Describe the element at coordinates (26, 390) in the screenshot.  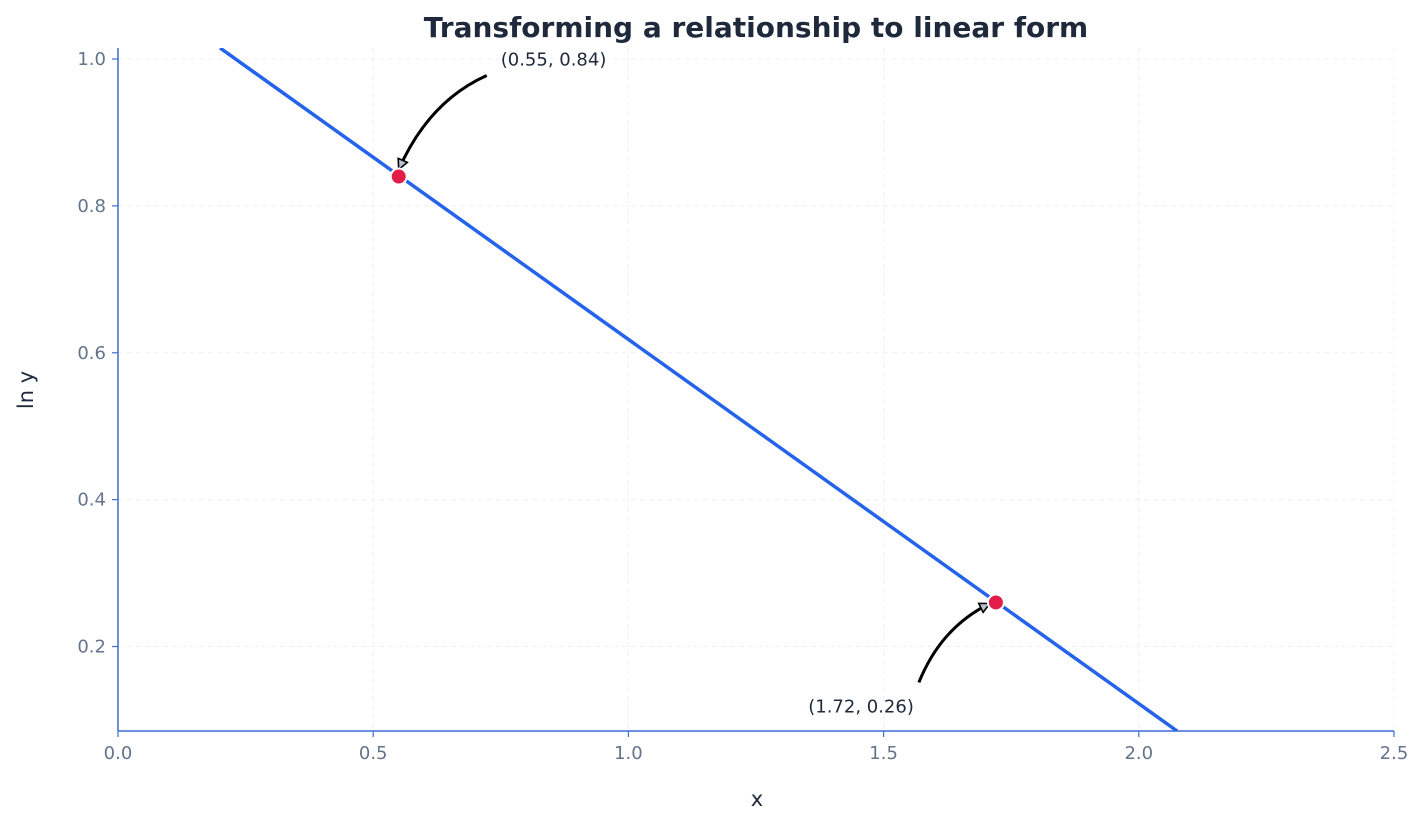
I see `y-axis-label: ln y` at that location.